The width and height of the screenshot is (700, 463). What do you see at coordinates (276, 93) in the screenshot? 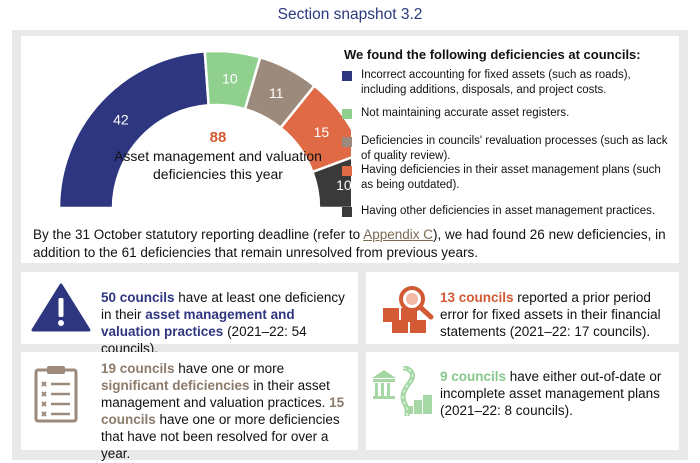
I see `gauge-value-label: 11` at bounding box center [276, 93].